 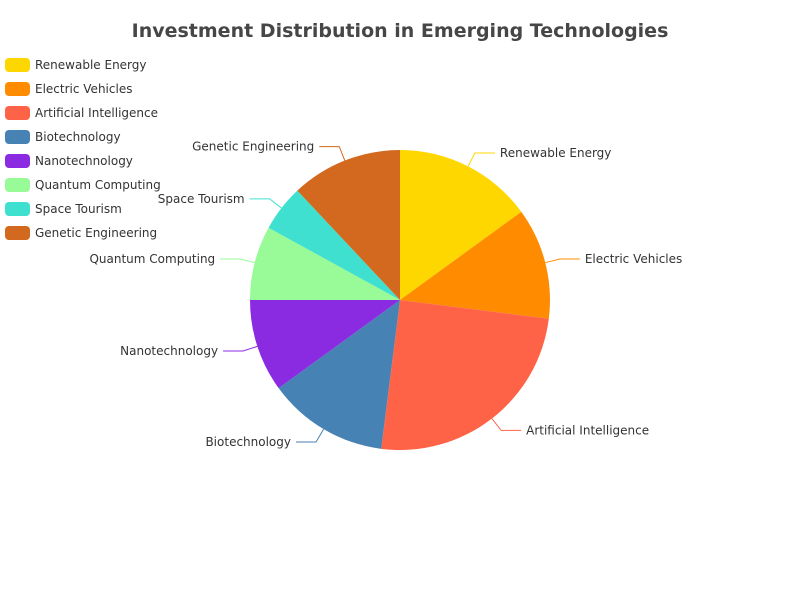 I want to click on pie-slice-renewable-energy, so click(x=461, y=225).